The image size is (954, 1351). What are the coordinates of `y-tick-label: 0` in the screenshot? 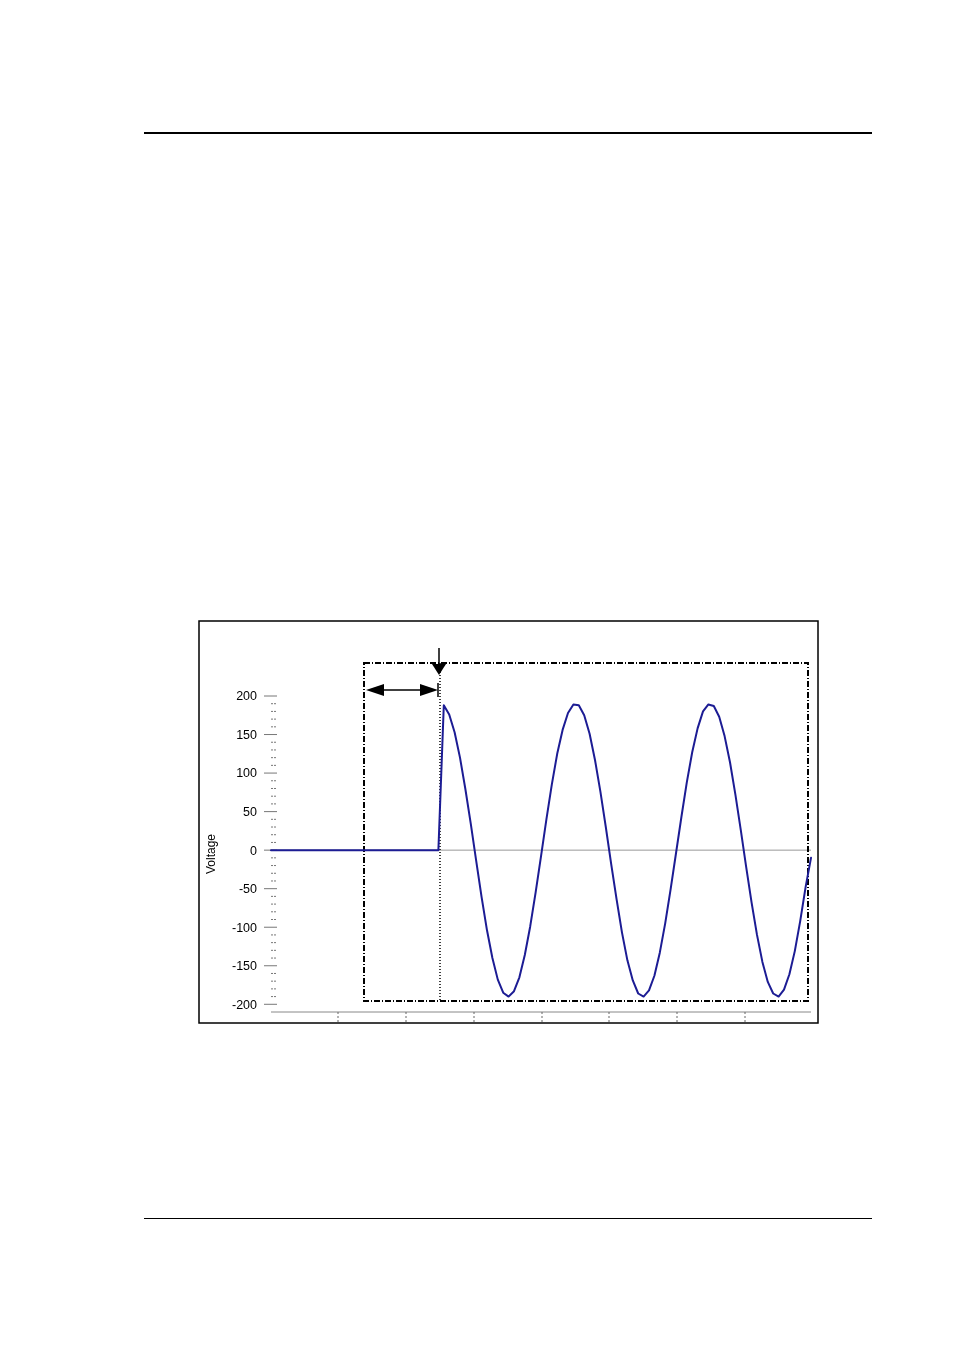 It's located at (254, 850).